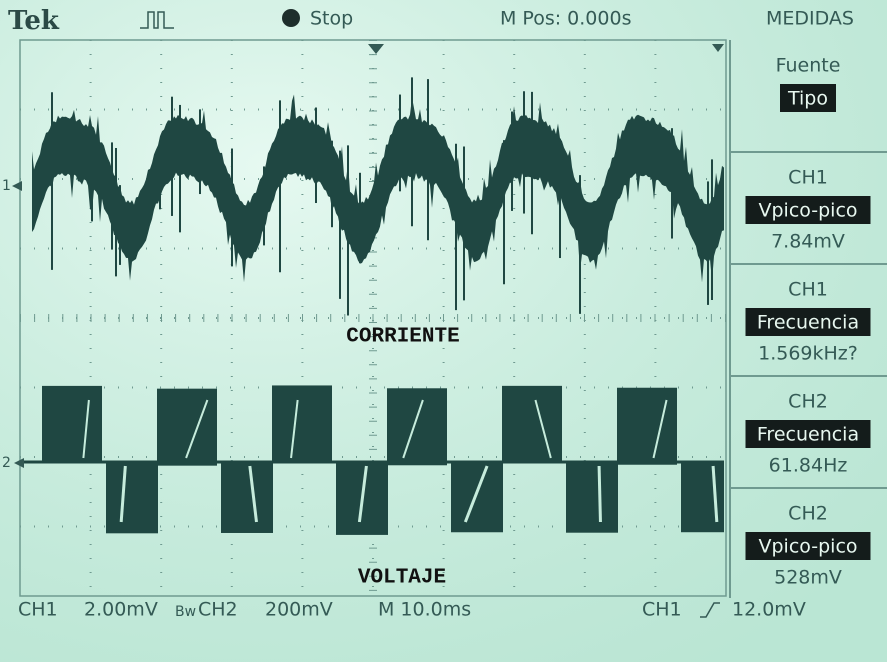  I want to click on acq-icon, so click(157, 20).